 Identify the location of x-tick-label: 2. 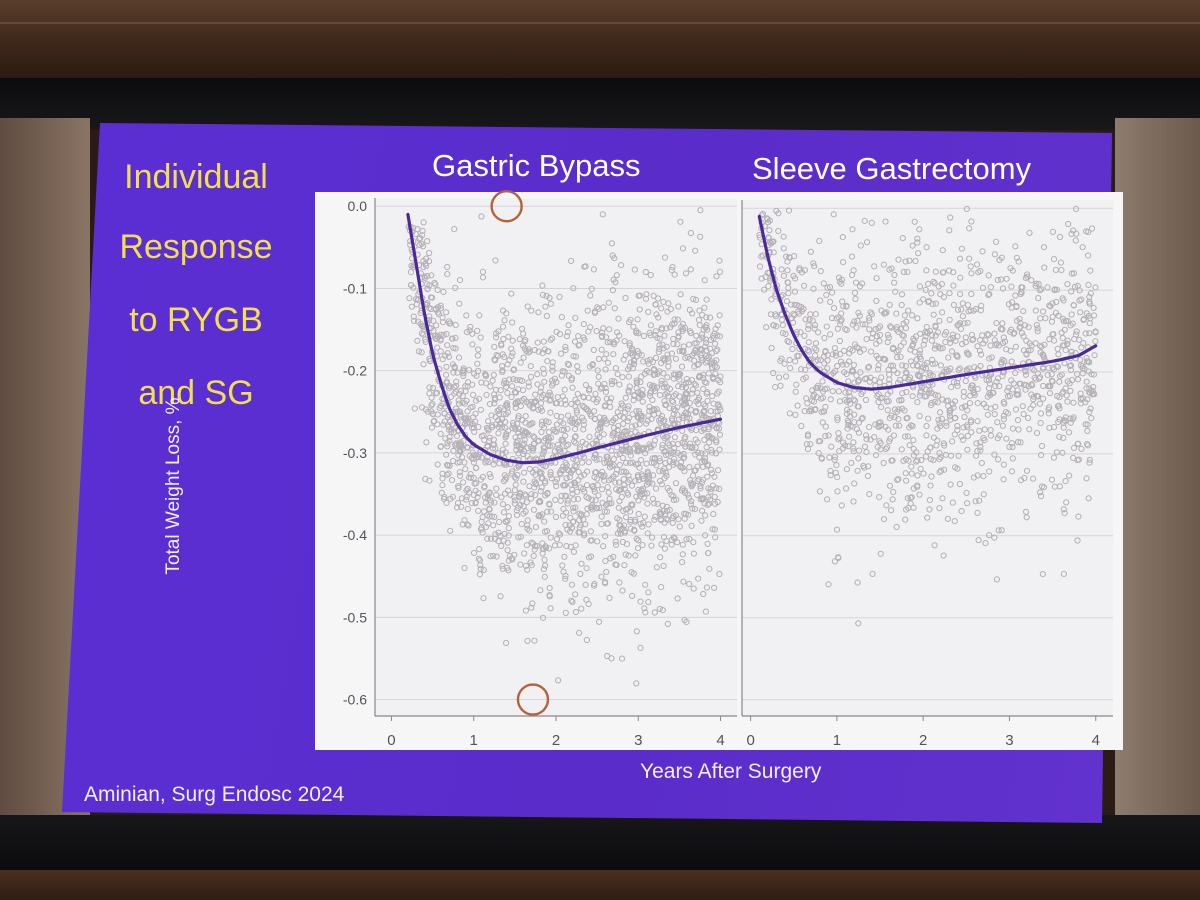
(556, 740).